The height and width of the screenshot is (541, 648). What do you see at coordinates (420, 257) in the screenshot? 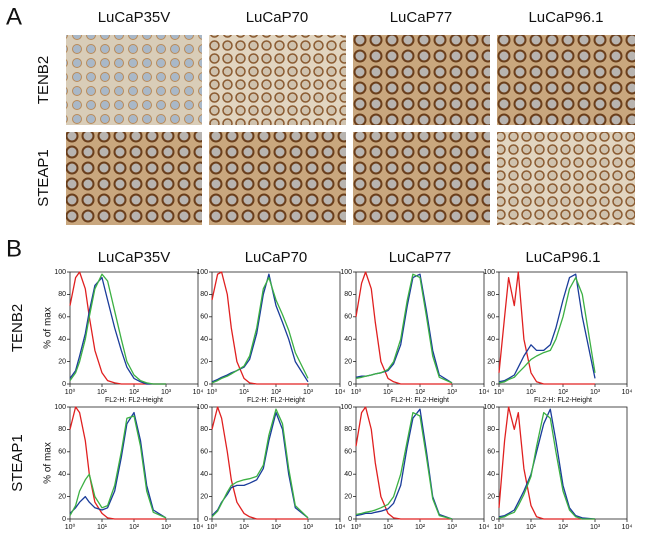
I see `column-title: LuCaP77` at bounding box center [420, 257].